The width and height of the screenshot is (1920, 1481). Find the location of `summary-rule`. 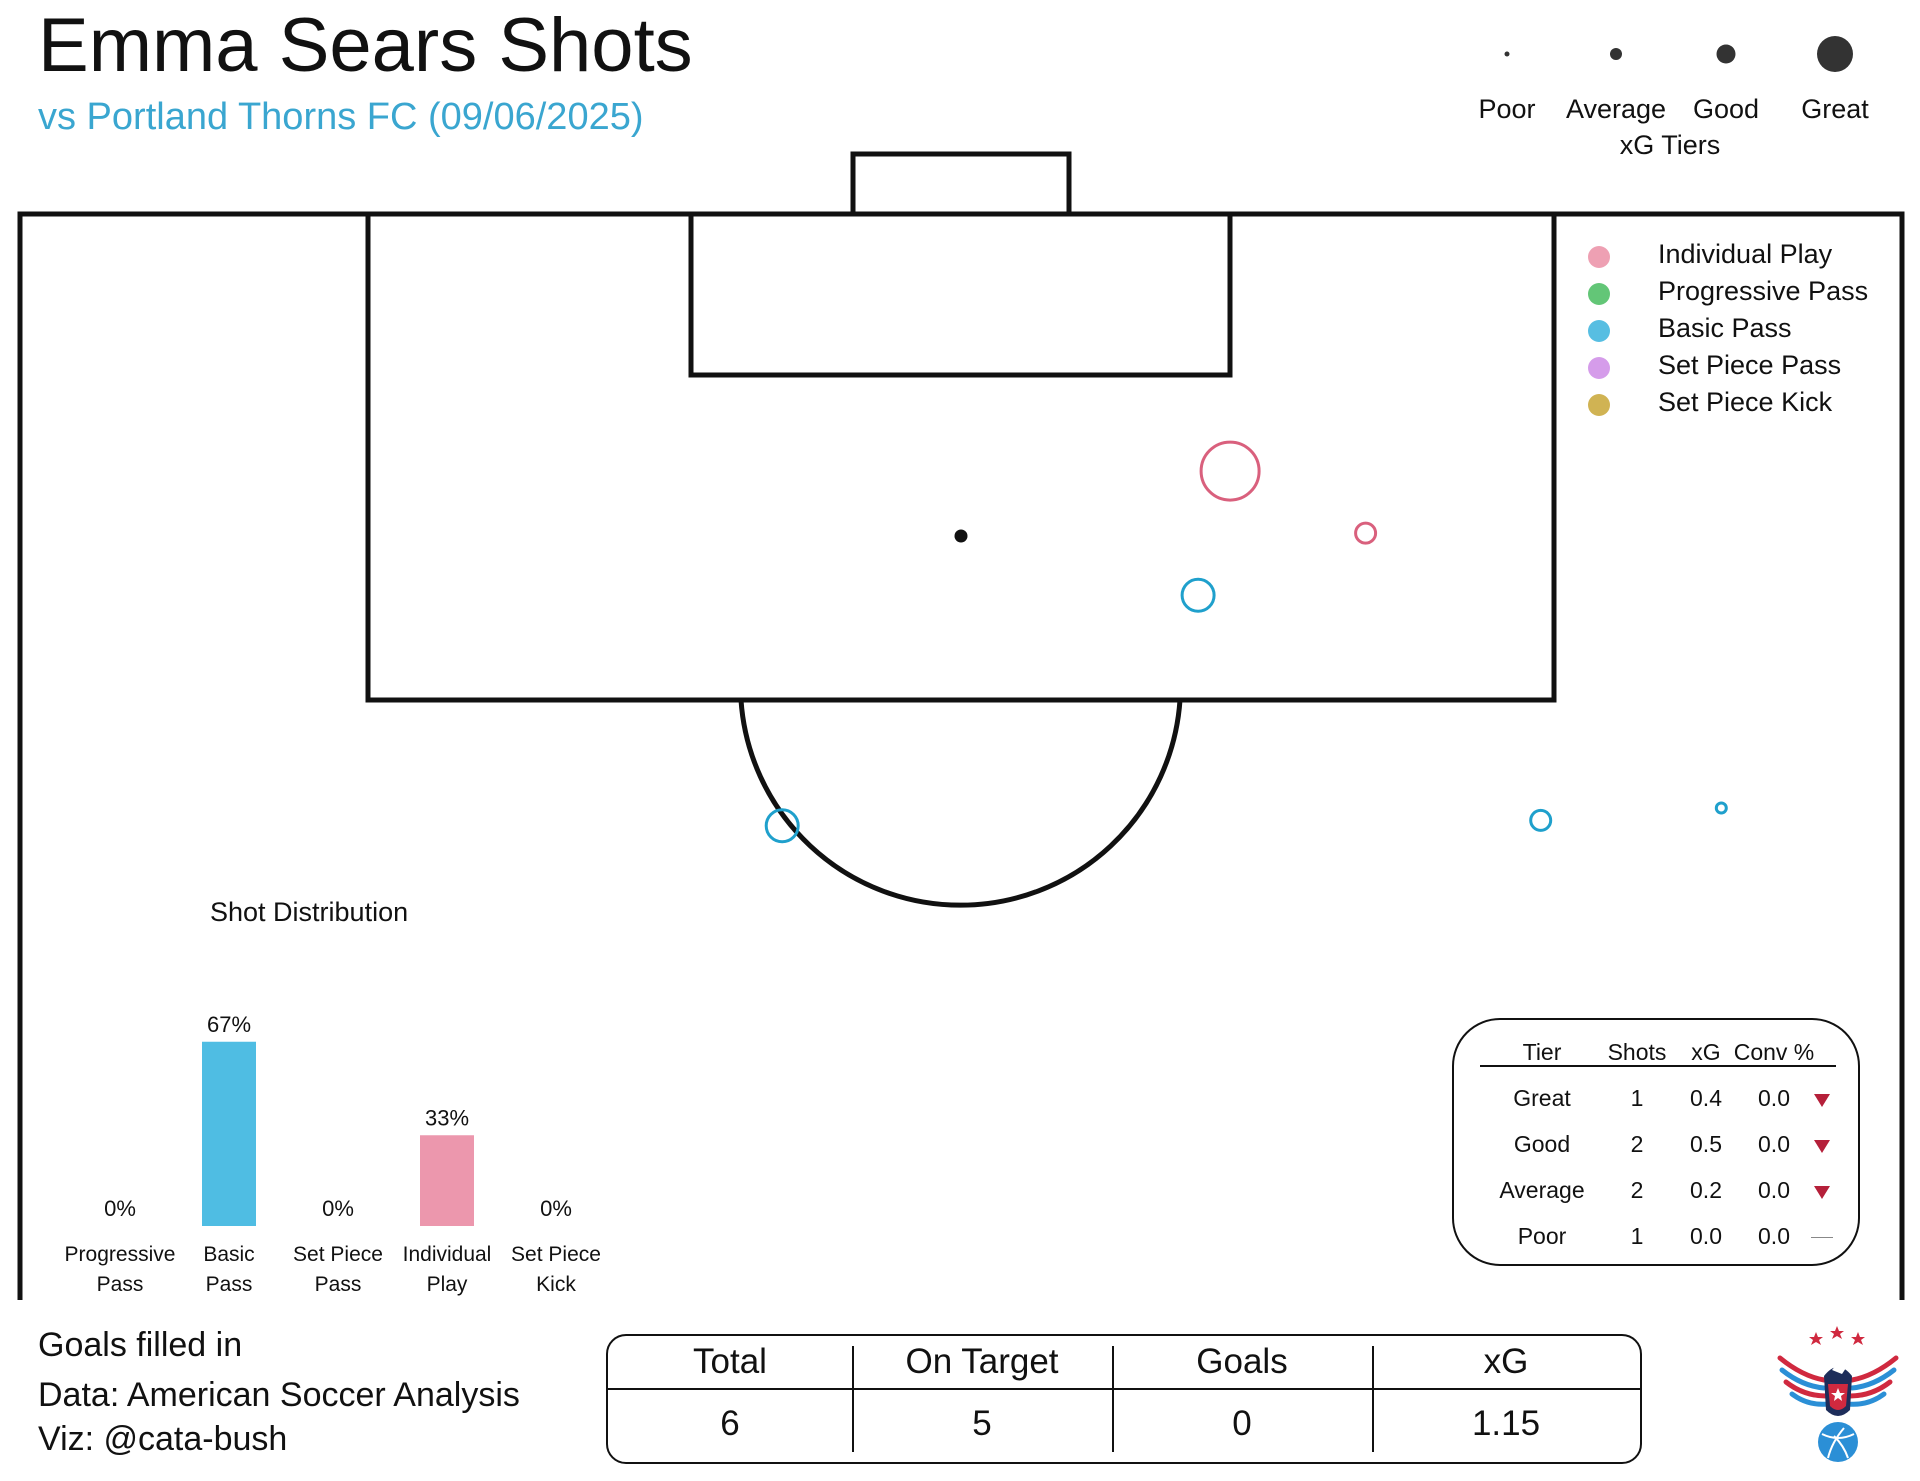

summary-rule is located at coordinates (1124, 1389).